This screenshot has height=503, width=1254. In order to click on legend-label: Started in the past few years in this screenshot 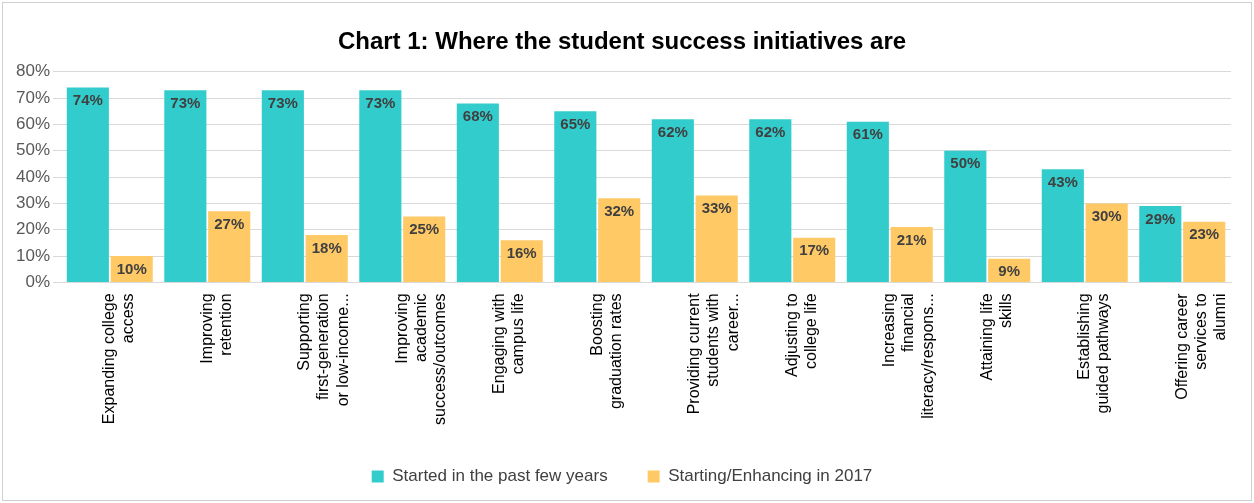, I will do `click(500, 476)`.